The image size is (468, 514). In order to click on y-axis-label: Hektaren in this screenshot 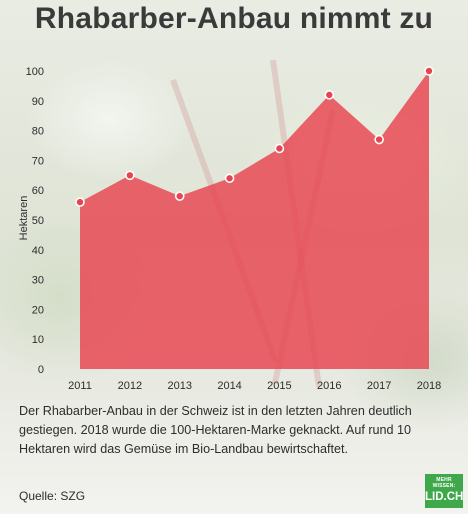, I will do `click(24, 218)`.